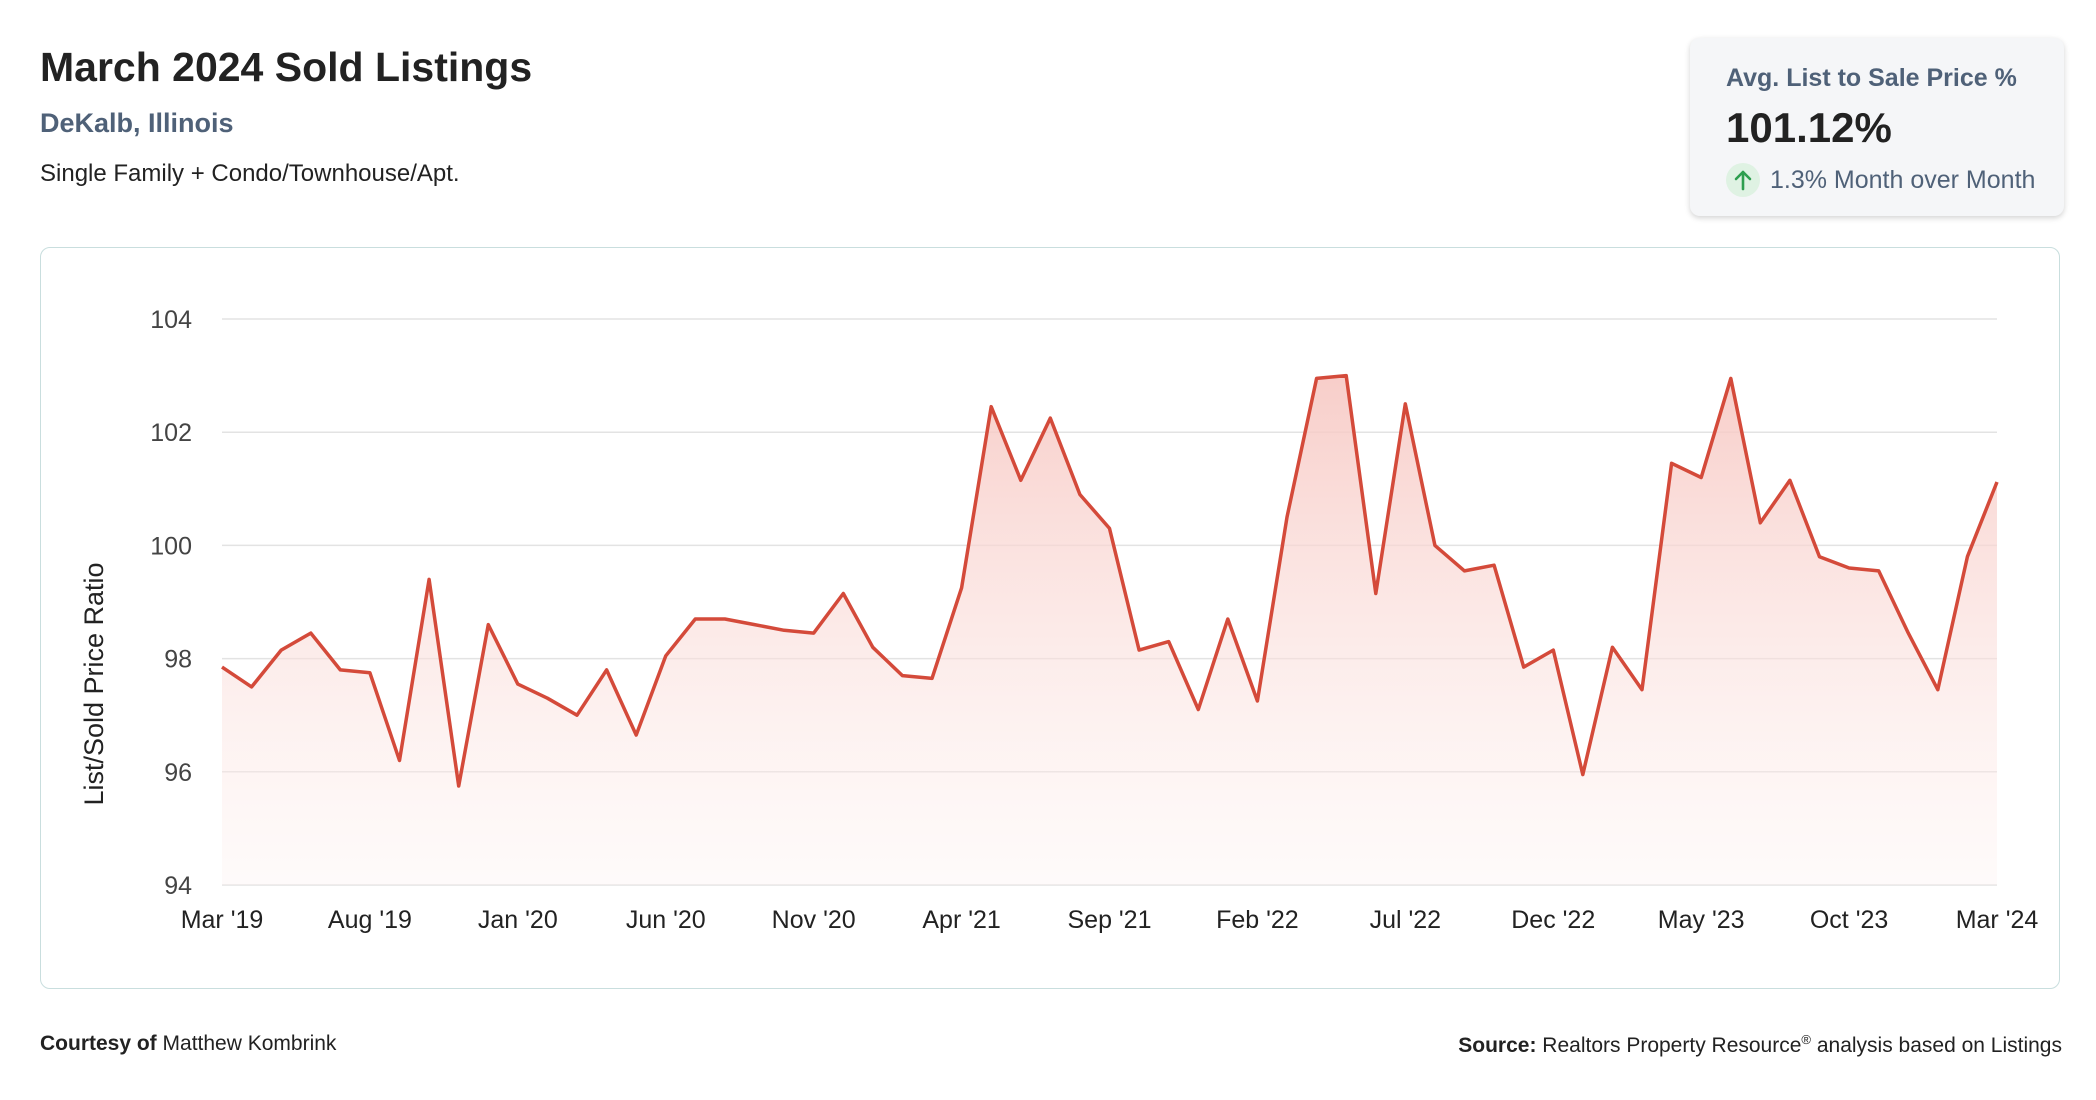  I want to click on y-tick-label: 102, so click(171, 433).